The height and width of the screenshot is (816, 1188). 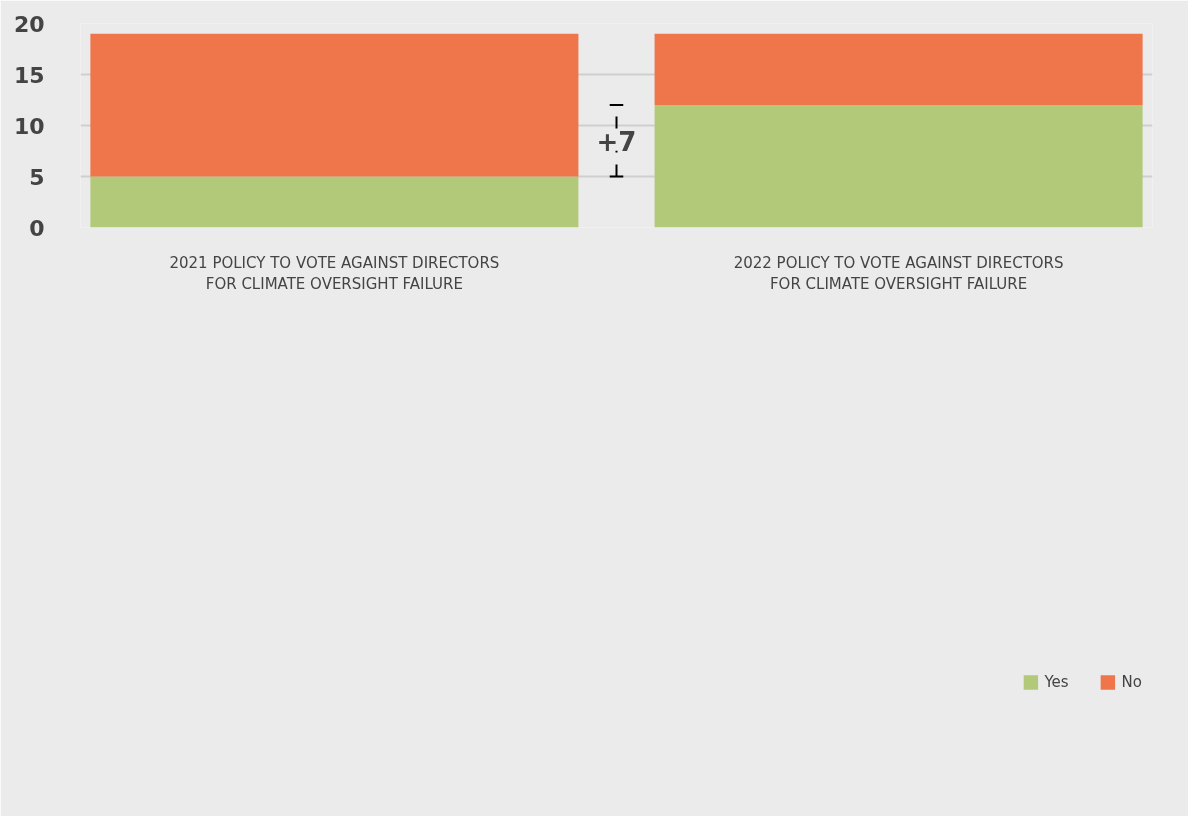 I want to click on legend-label: Yes, so click(x=1056, y=681).